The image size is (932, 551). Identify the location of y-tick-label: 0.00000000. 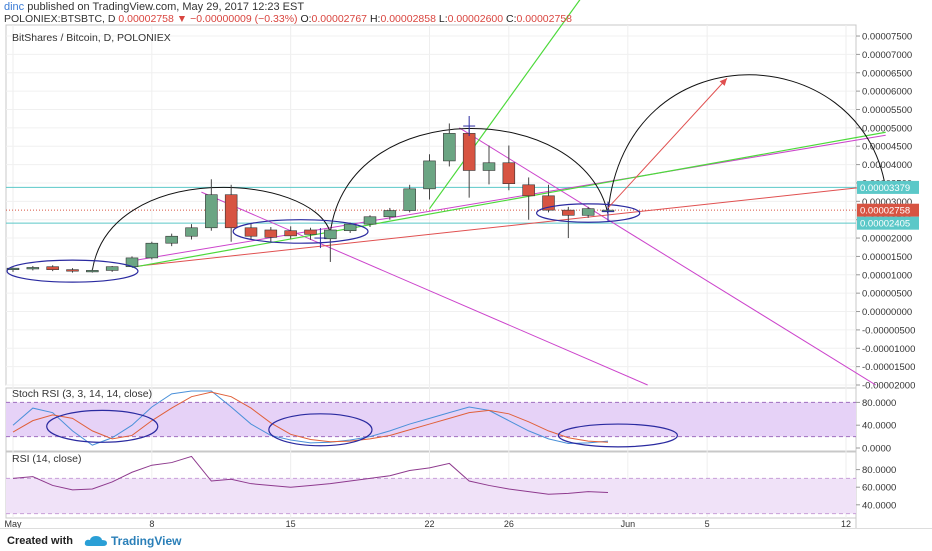
(887, 312).